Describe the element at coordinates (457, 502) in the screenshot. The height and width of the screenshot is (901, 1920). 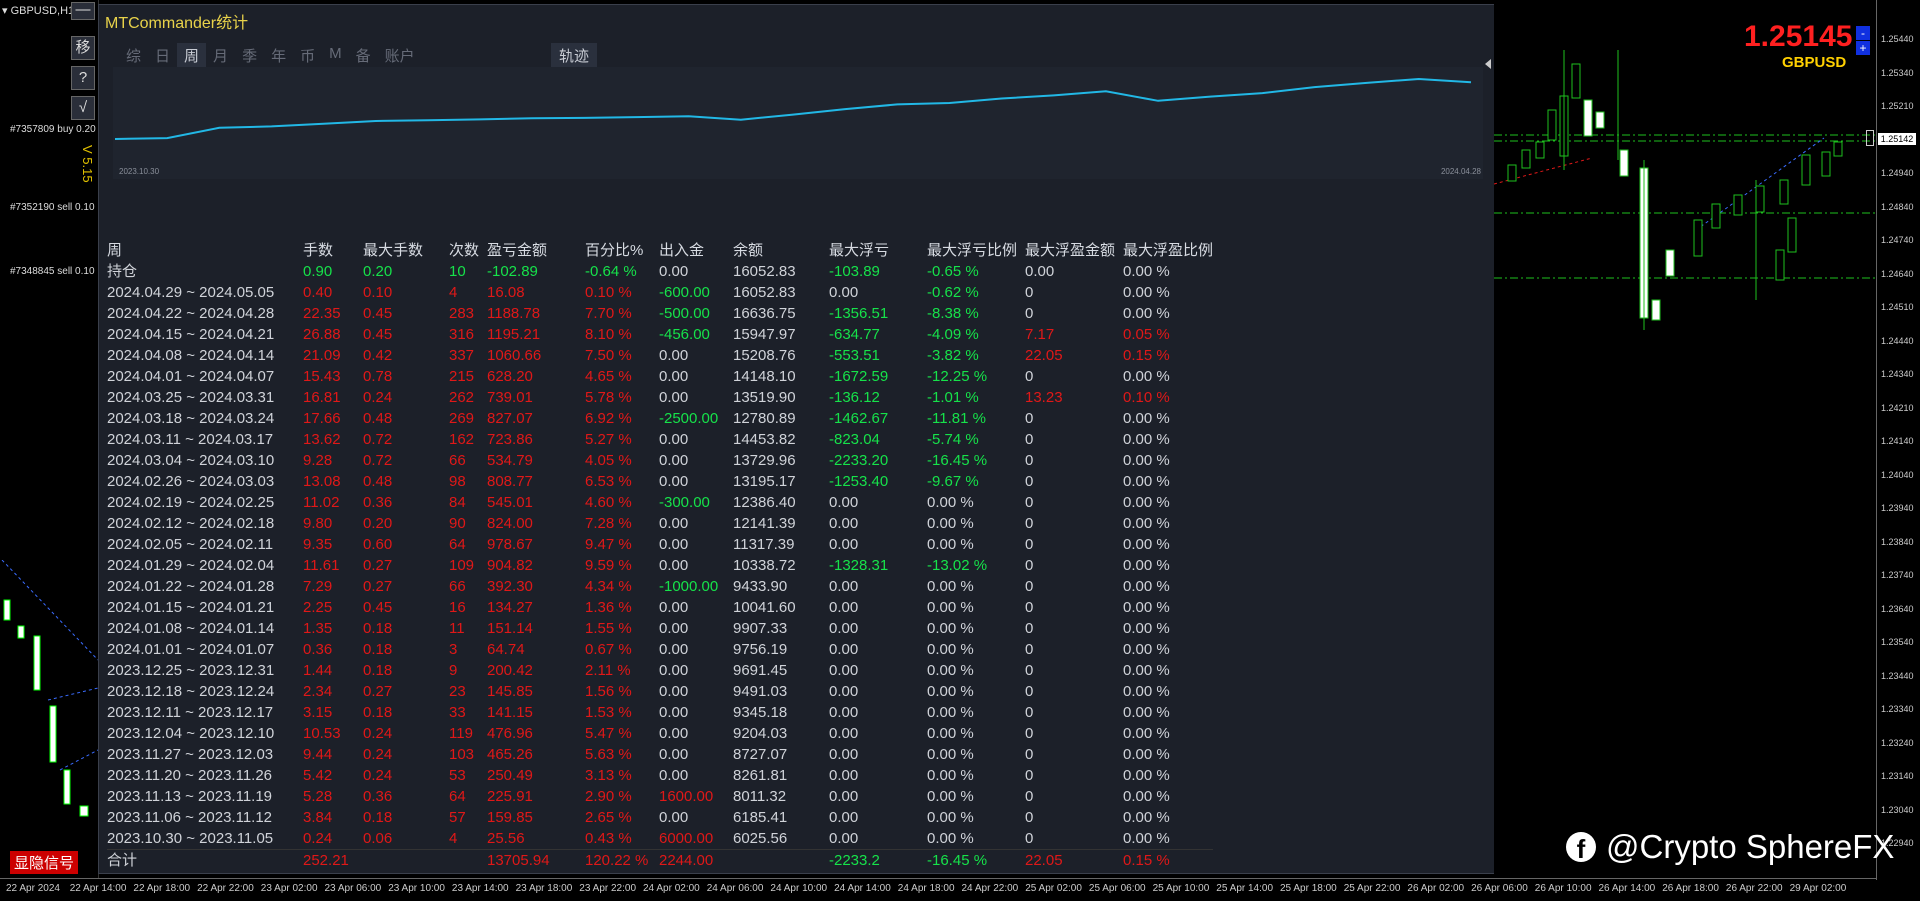
I see `table-cell: 84` at that location.